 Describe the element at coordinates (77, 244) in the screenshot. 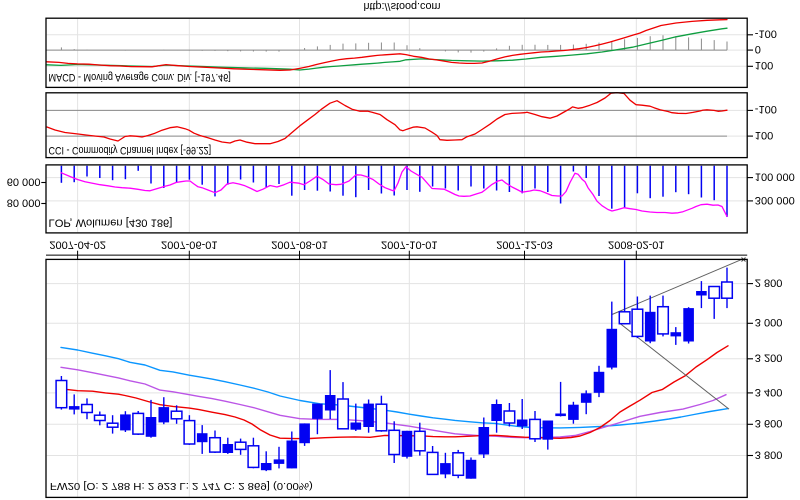

I see `svg-text: 2007-04-02` at that location.